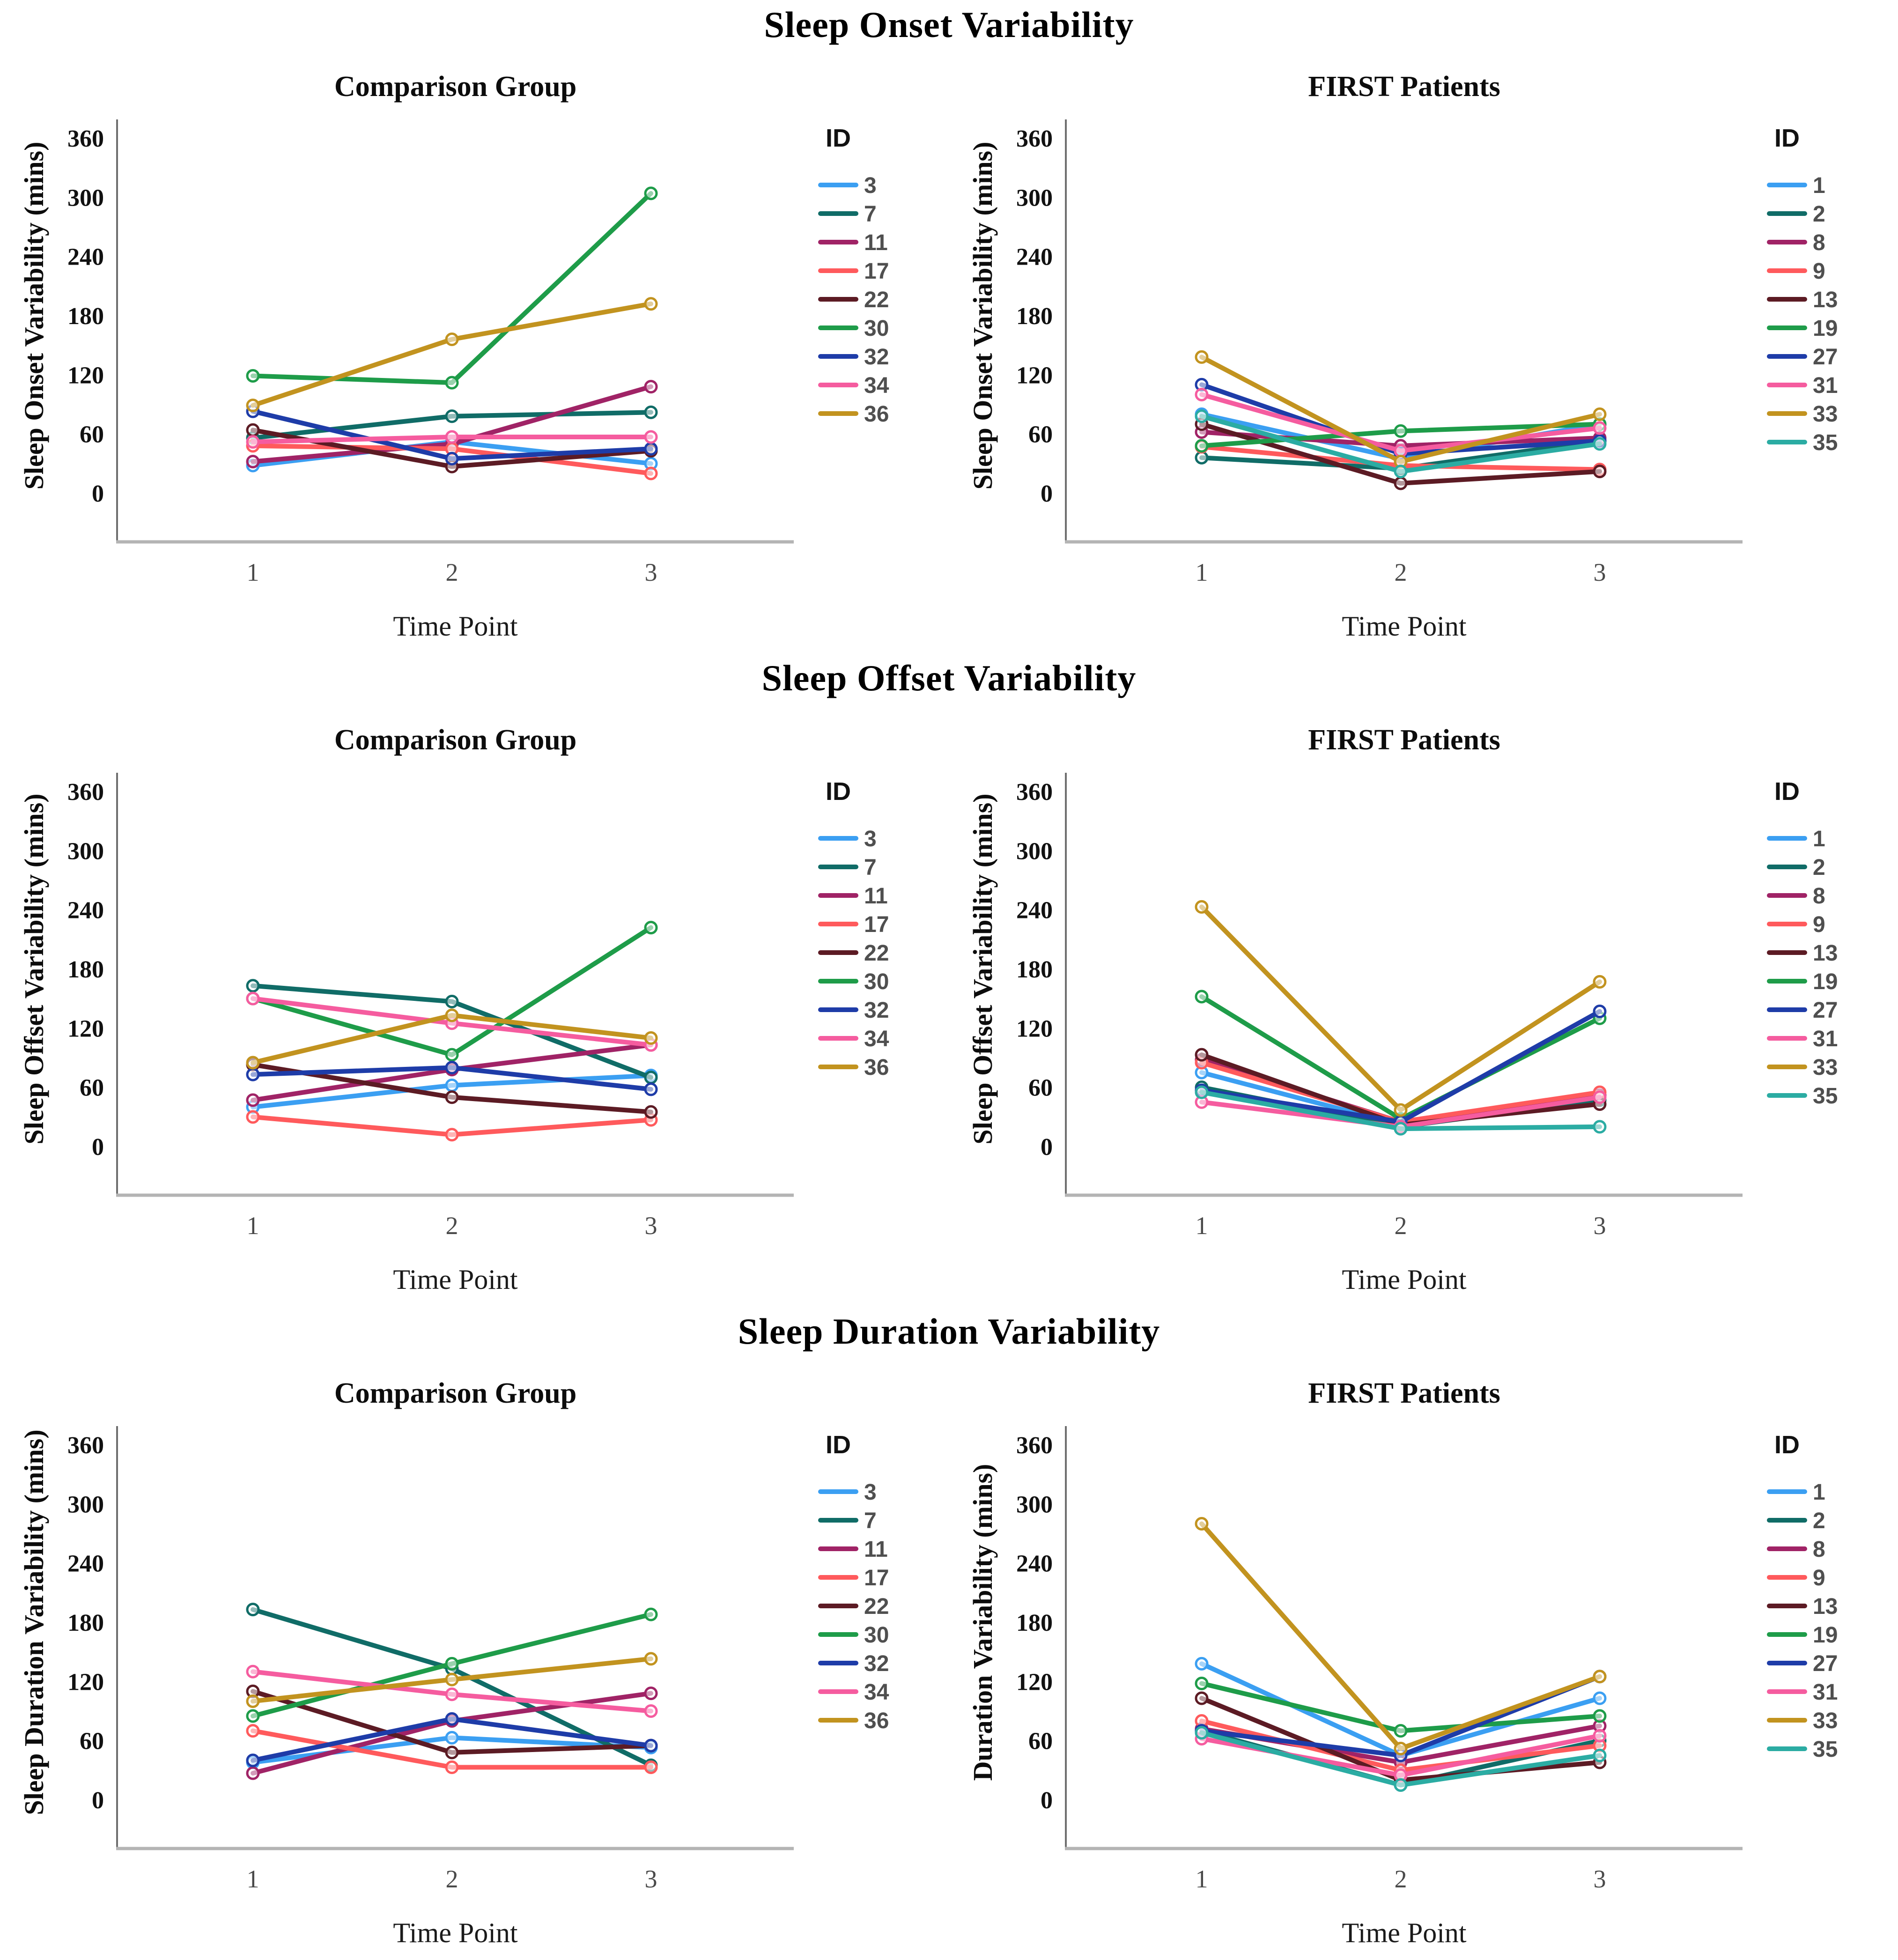  I want to click on y-axis-label: Sleep Duration Variability (mins), so click(34, 1622).